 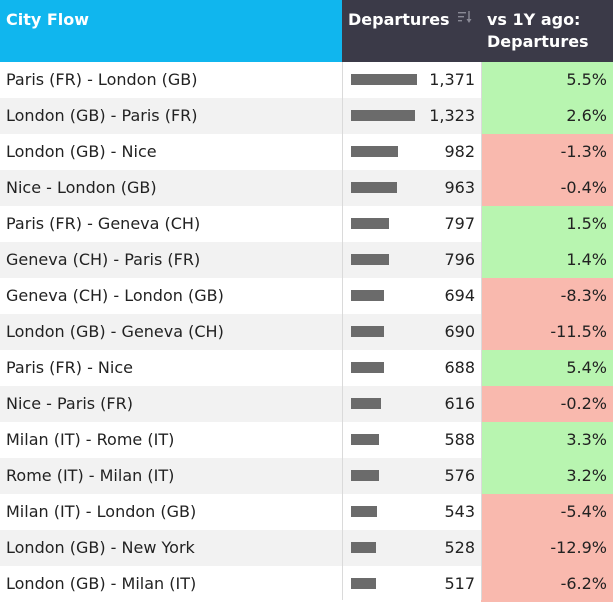 I want to click on city-flow-cell: Milan (IT) - London (GB), so click(x=101, y=511).